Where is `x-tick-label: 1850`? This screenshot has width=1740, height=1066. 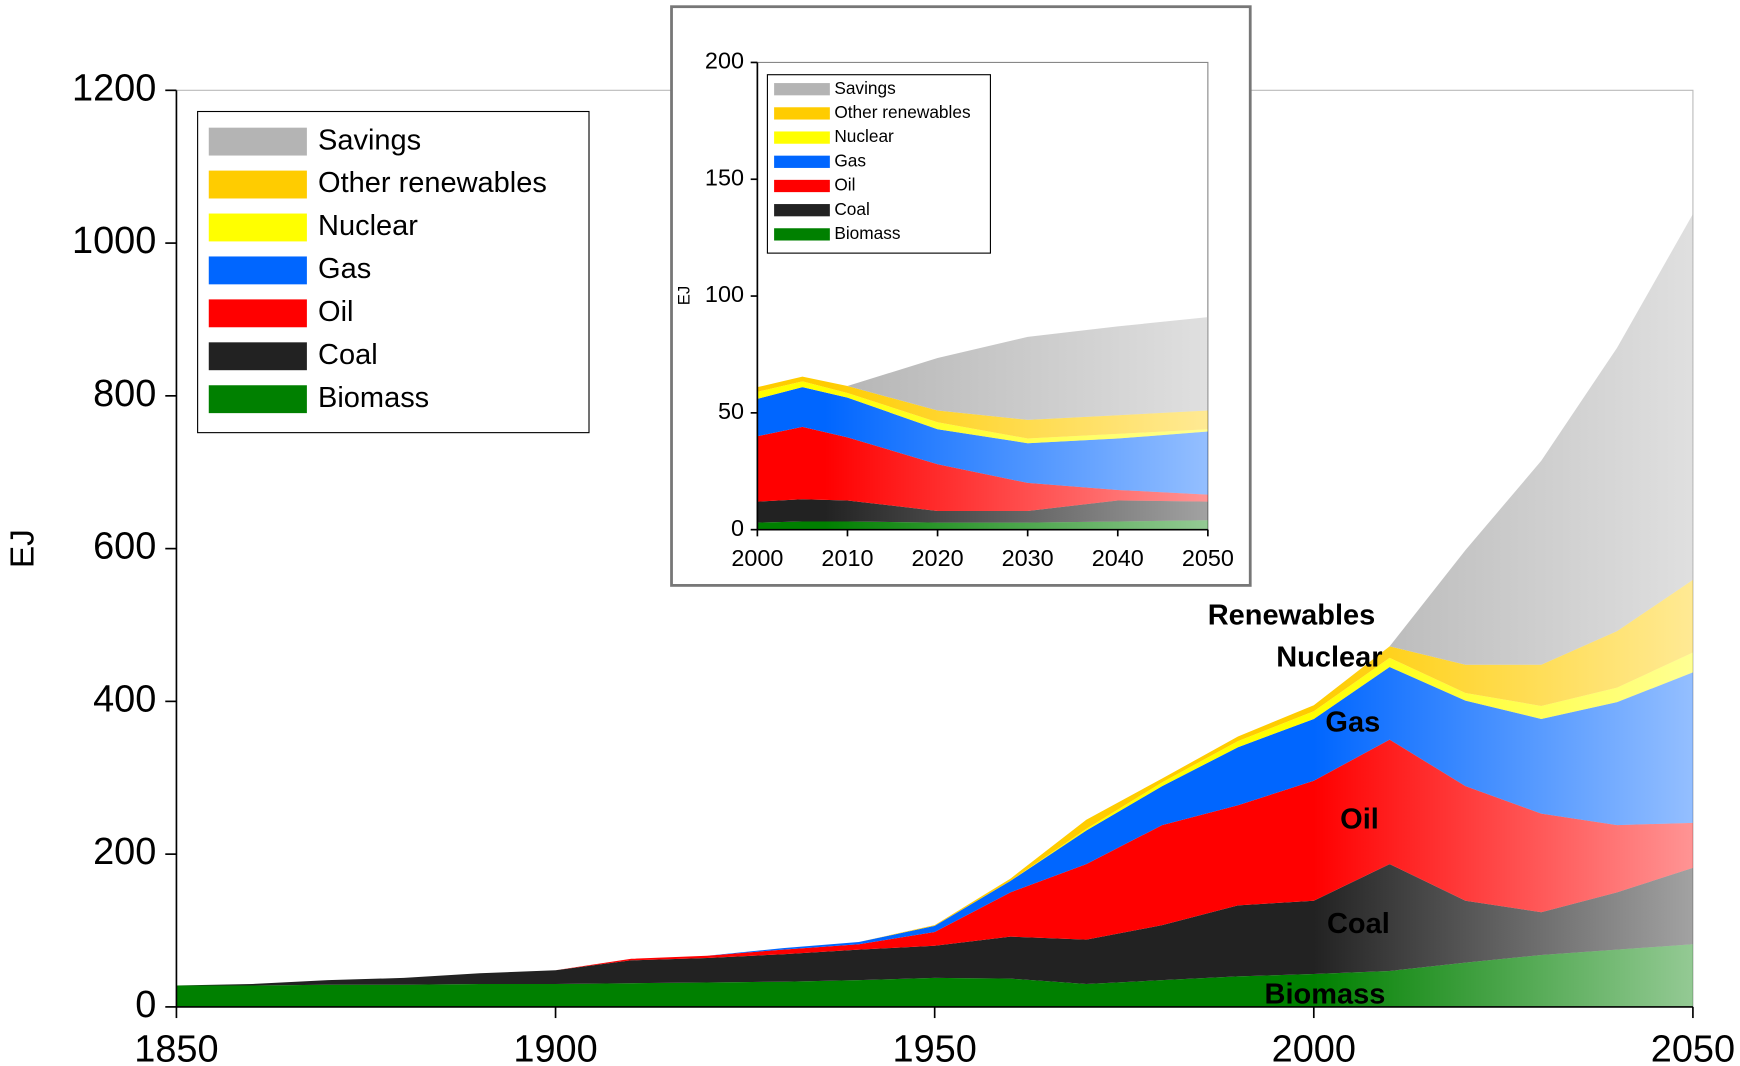
x-tick-label: 1850 is located at coordinates (176, 1047).